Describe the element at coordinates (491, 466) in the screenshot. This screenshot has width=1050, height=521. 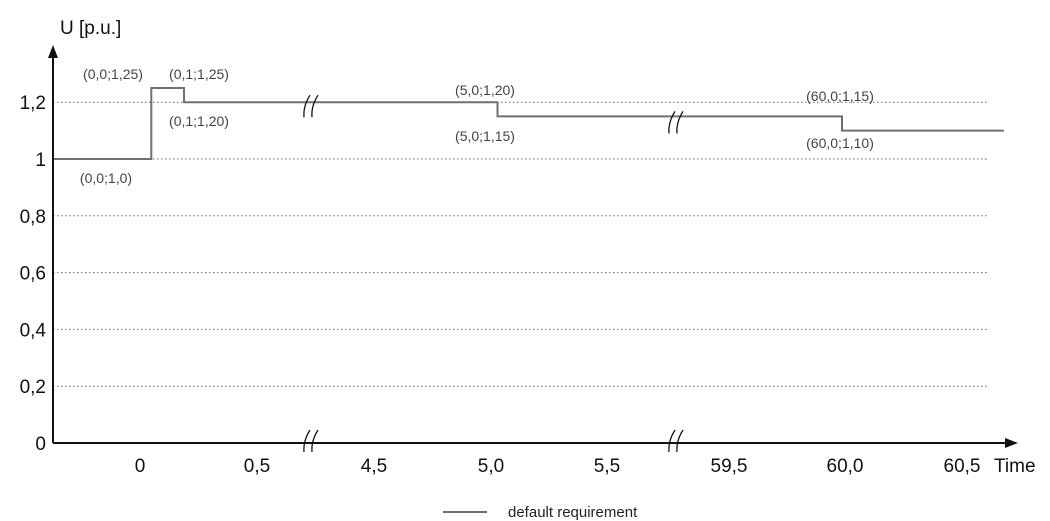
I see `x-tick-label: 5,0` at that location.